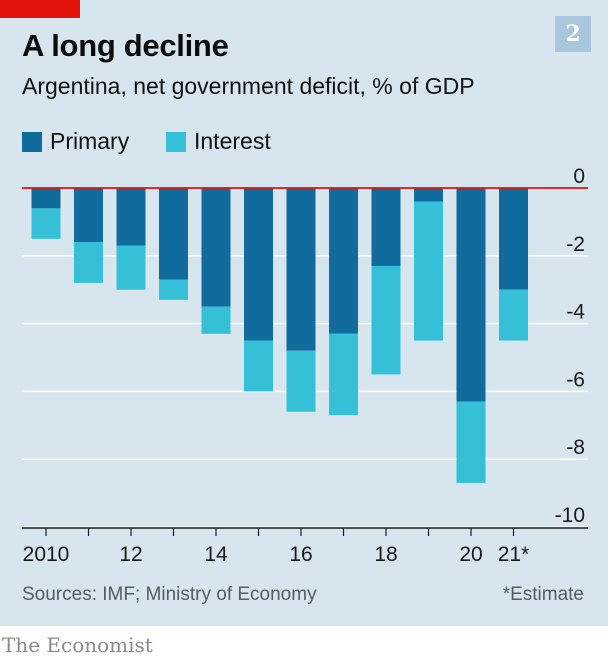  I want to click on brand-wordmark: The Economist, so click(77, 645).